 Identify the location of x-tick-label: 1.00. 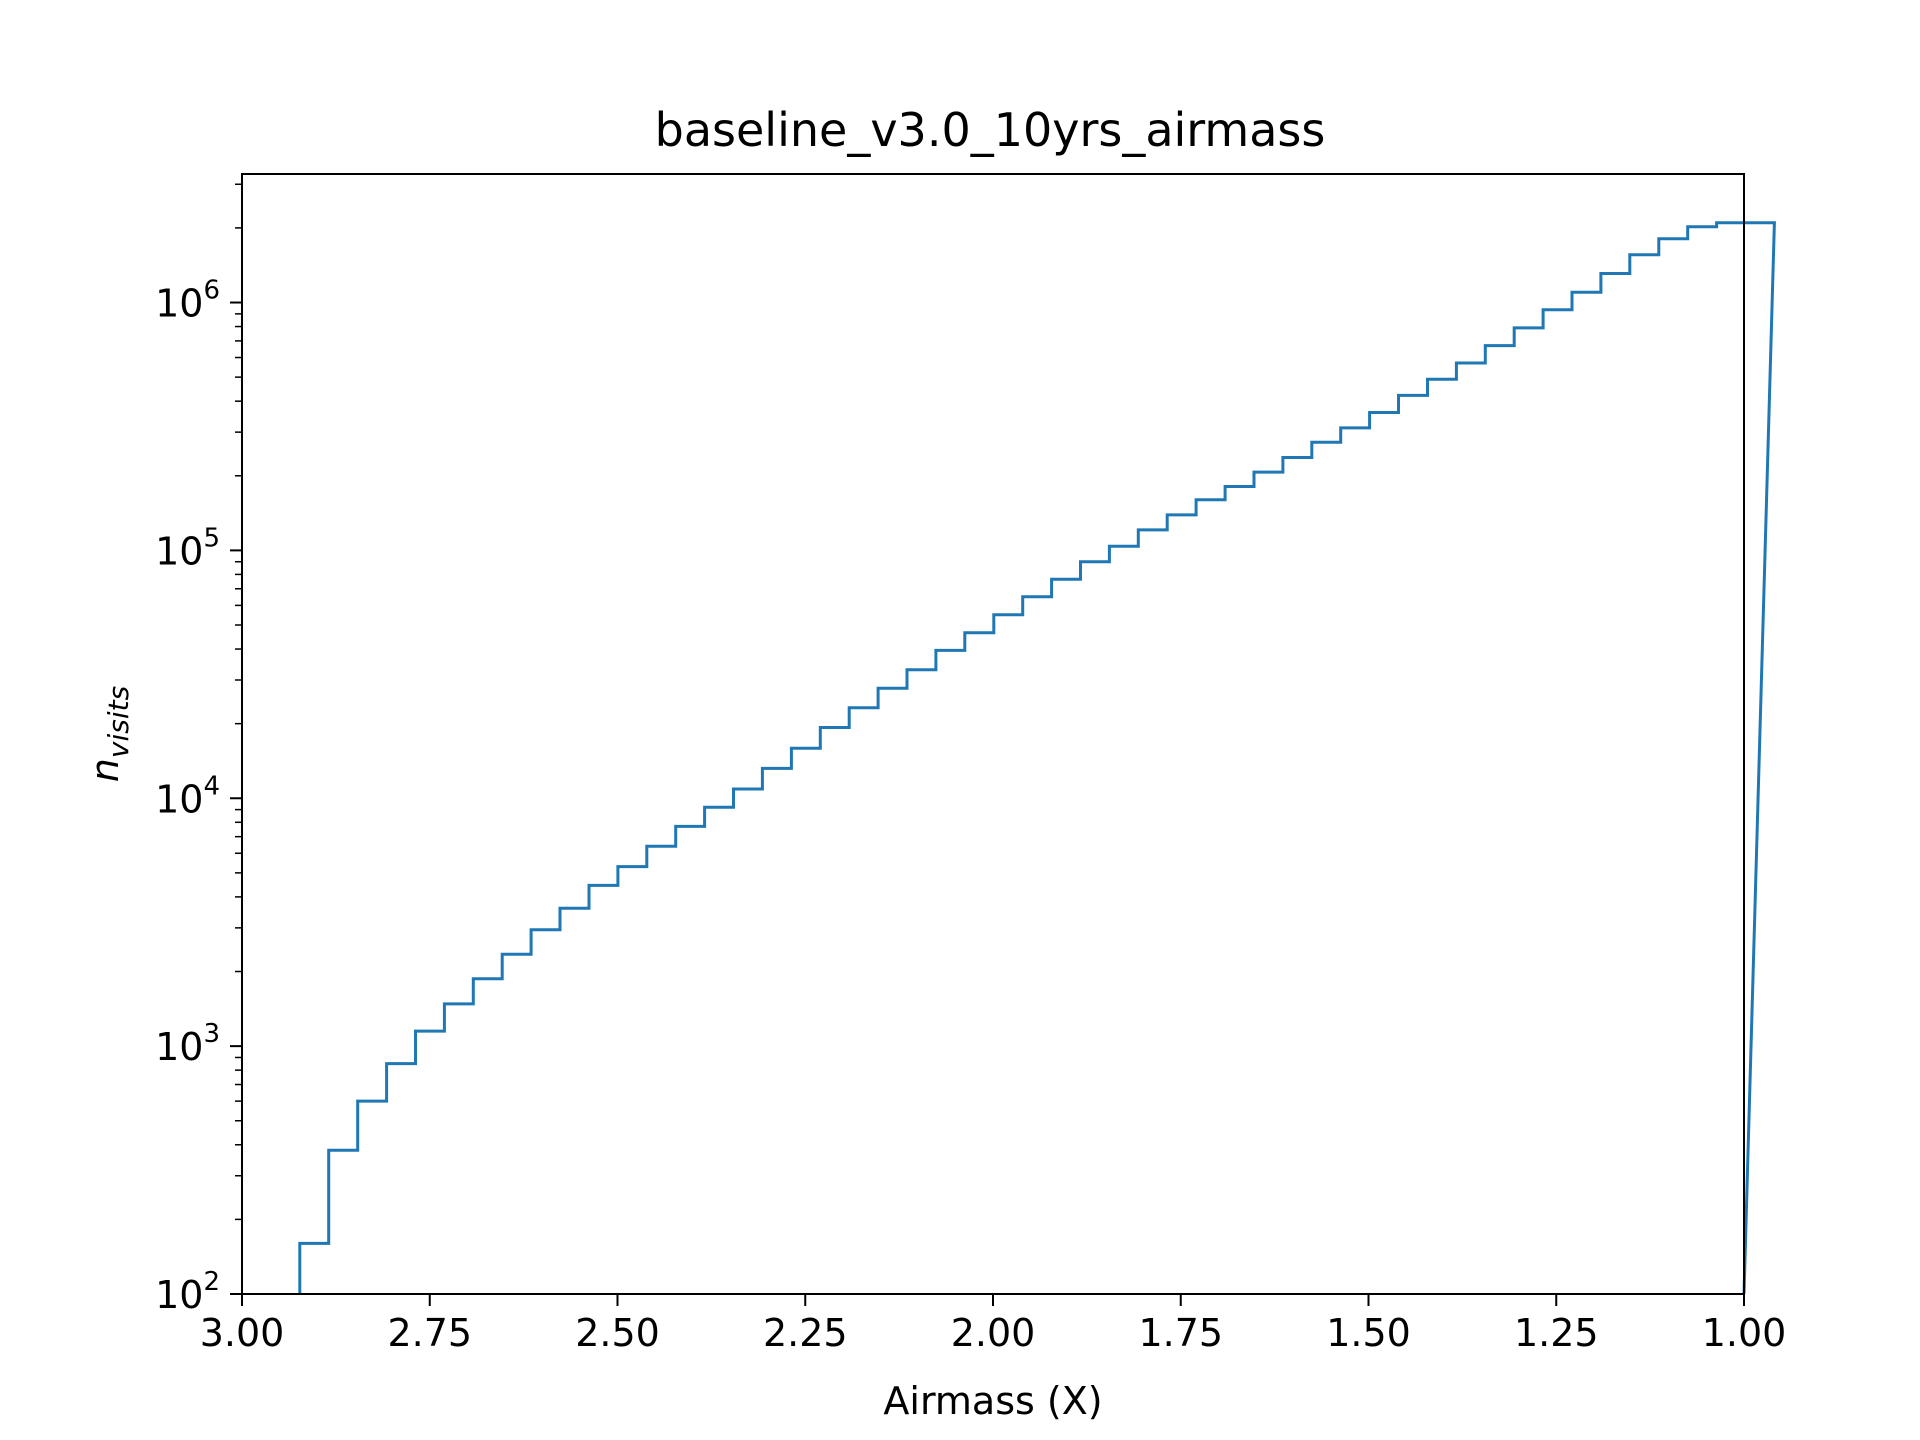
(1744, 1333).